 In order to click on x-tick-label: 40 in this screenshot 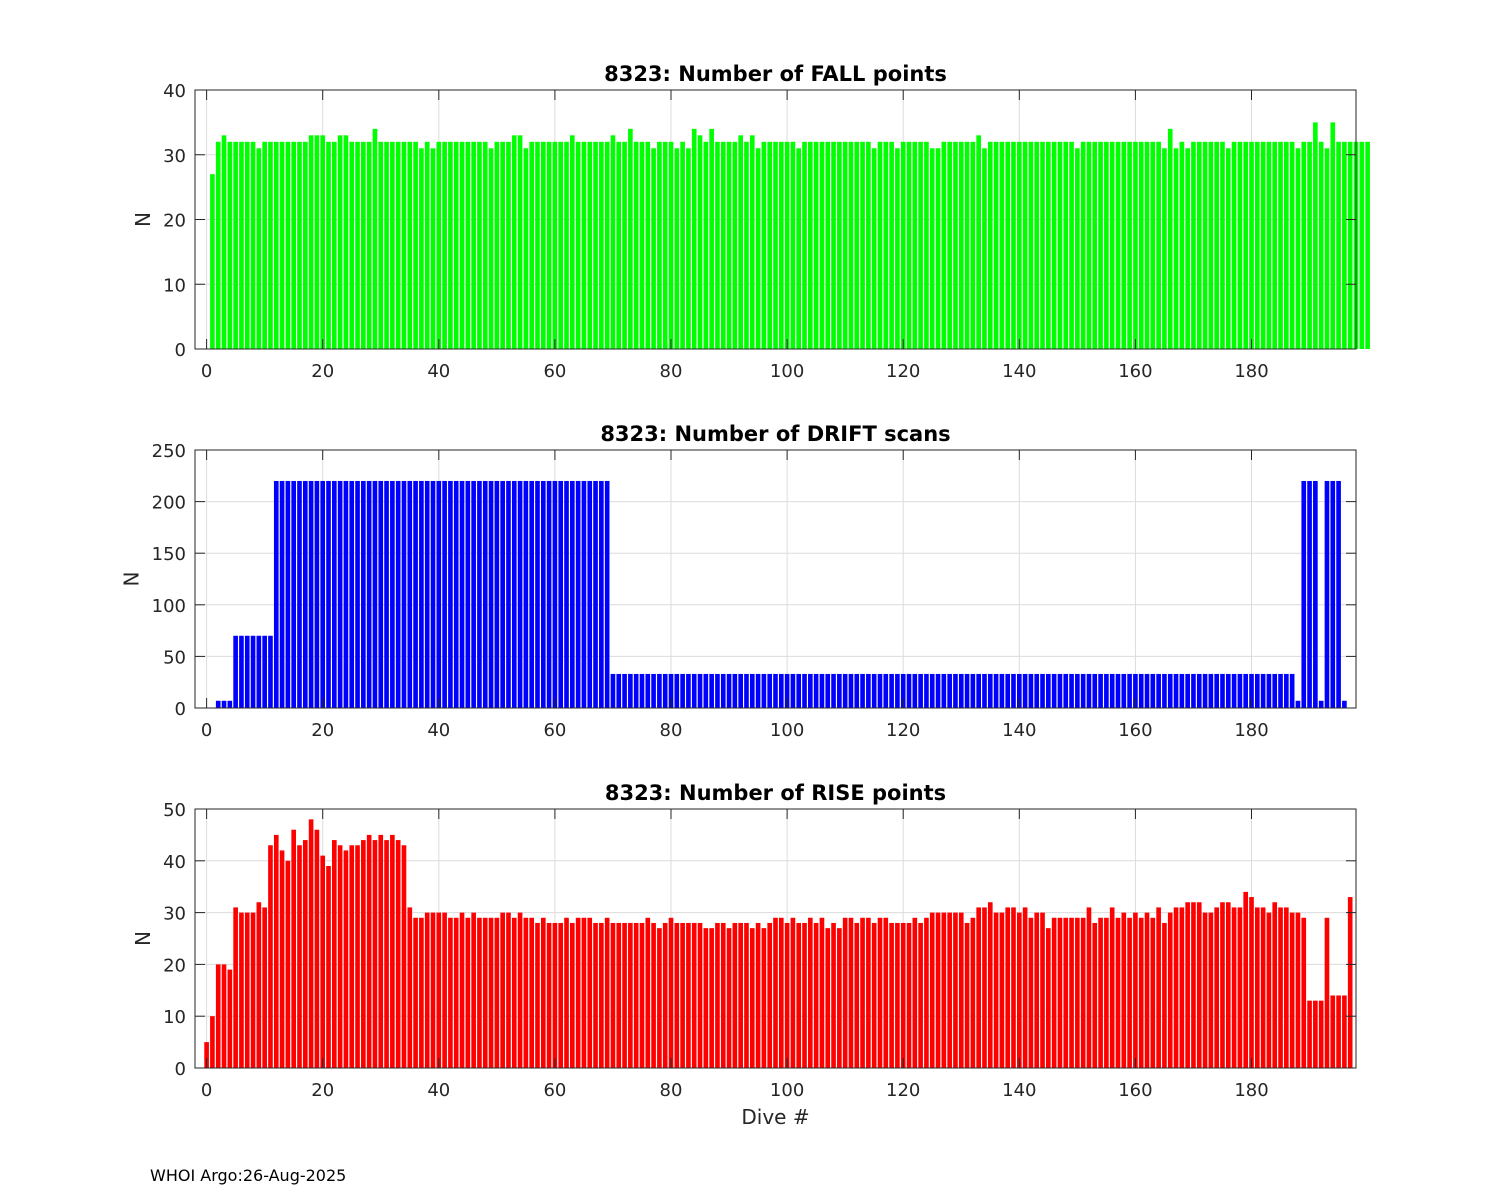, I will do `click(438, 371)`.